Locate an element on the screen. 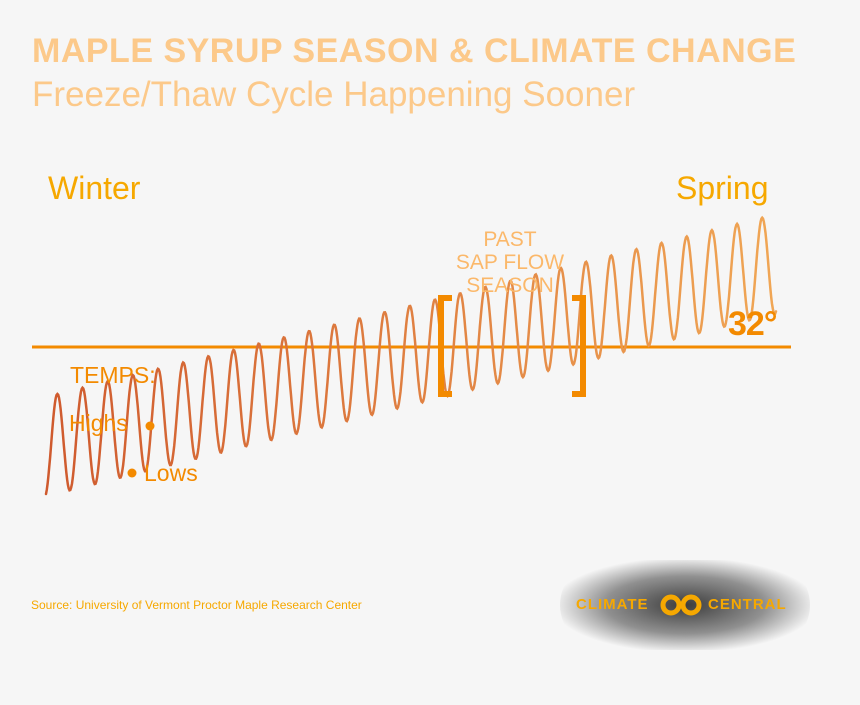 The width and height of the screenshot is (860, 705). page-title: MAPLE SYRUP SEASON & CLIMATE CHANGE is located at coordinates (414, 51).